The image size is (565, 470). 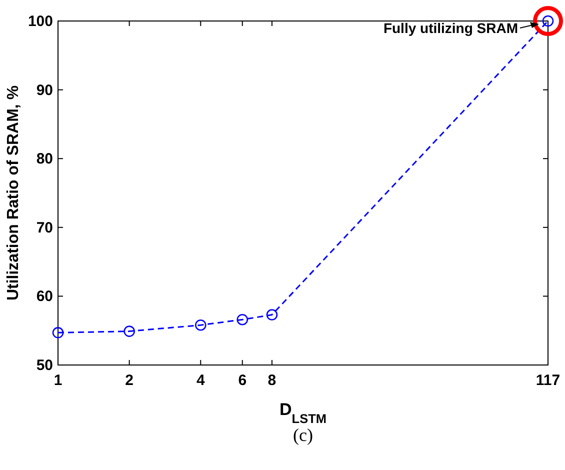 What do you see at coordinates (272, 380) in the screenshot?
I see `x-tick-label: 8` at bounding box center [272, 380].